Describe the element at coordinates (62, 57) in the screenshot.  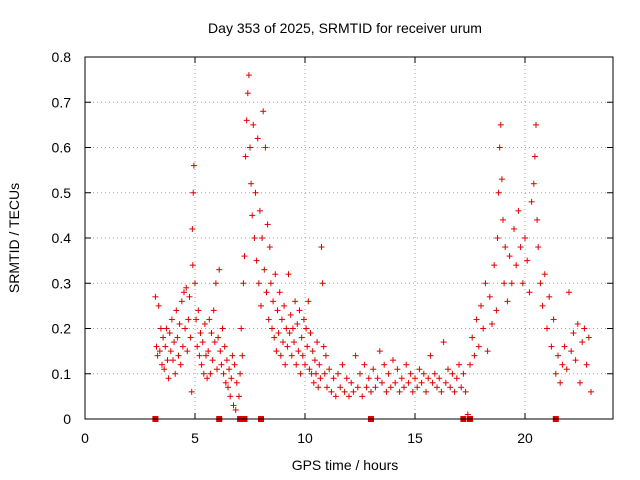
I see `y-tick-label: 0.8` at that location.